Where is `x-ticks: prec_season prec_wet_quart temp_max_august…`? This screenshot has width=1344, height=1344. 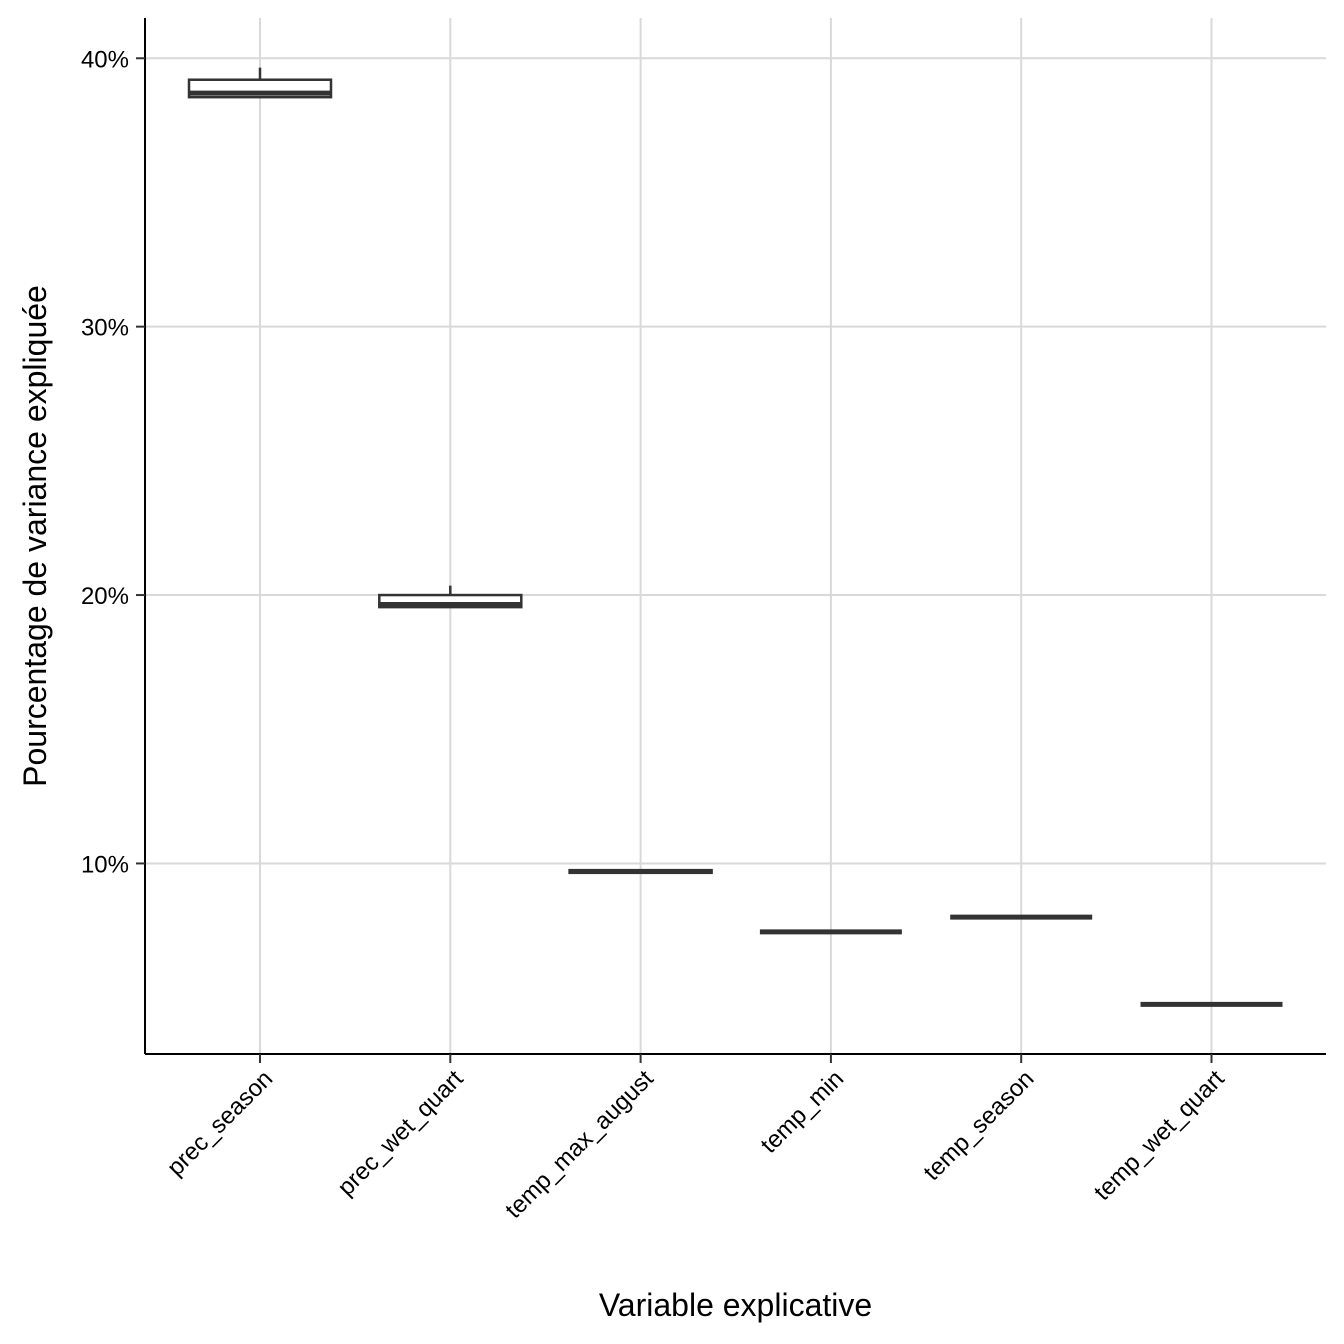
x-ticks: prec_season prec_wet_quart temp_max_august… is located at coordinates (696, 1139).